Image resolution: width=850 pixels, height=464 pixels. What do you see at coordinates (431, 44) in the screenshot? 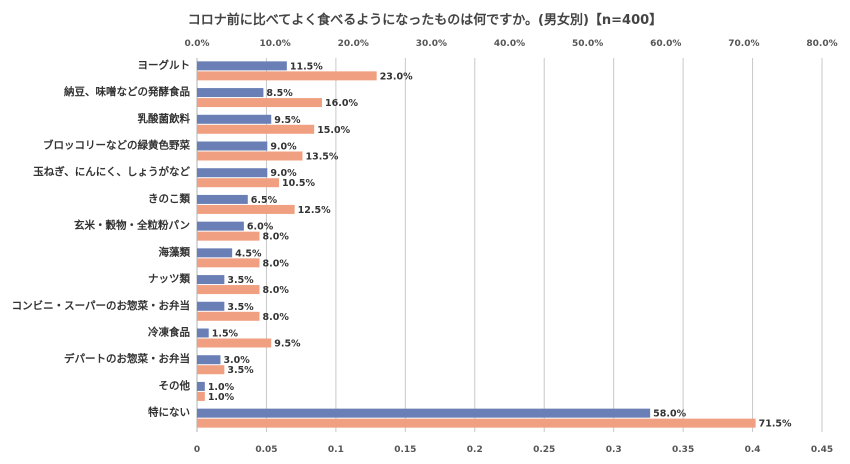
I see `top-axis-tick: 30.0%` at bounding box center [431, 44].